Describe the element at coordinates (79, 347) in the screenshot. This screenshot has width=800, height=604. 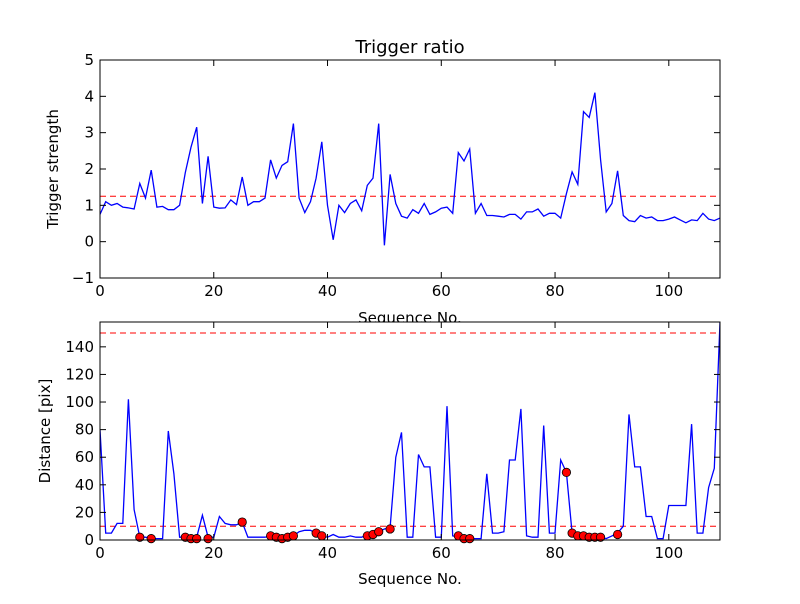
I see `bottom-y-tick-label: 140` at that location.